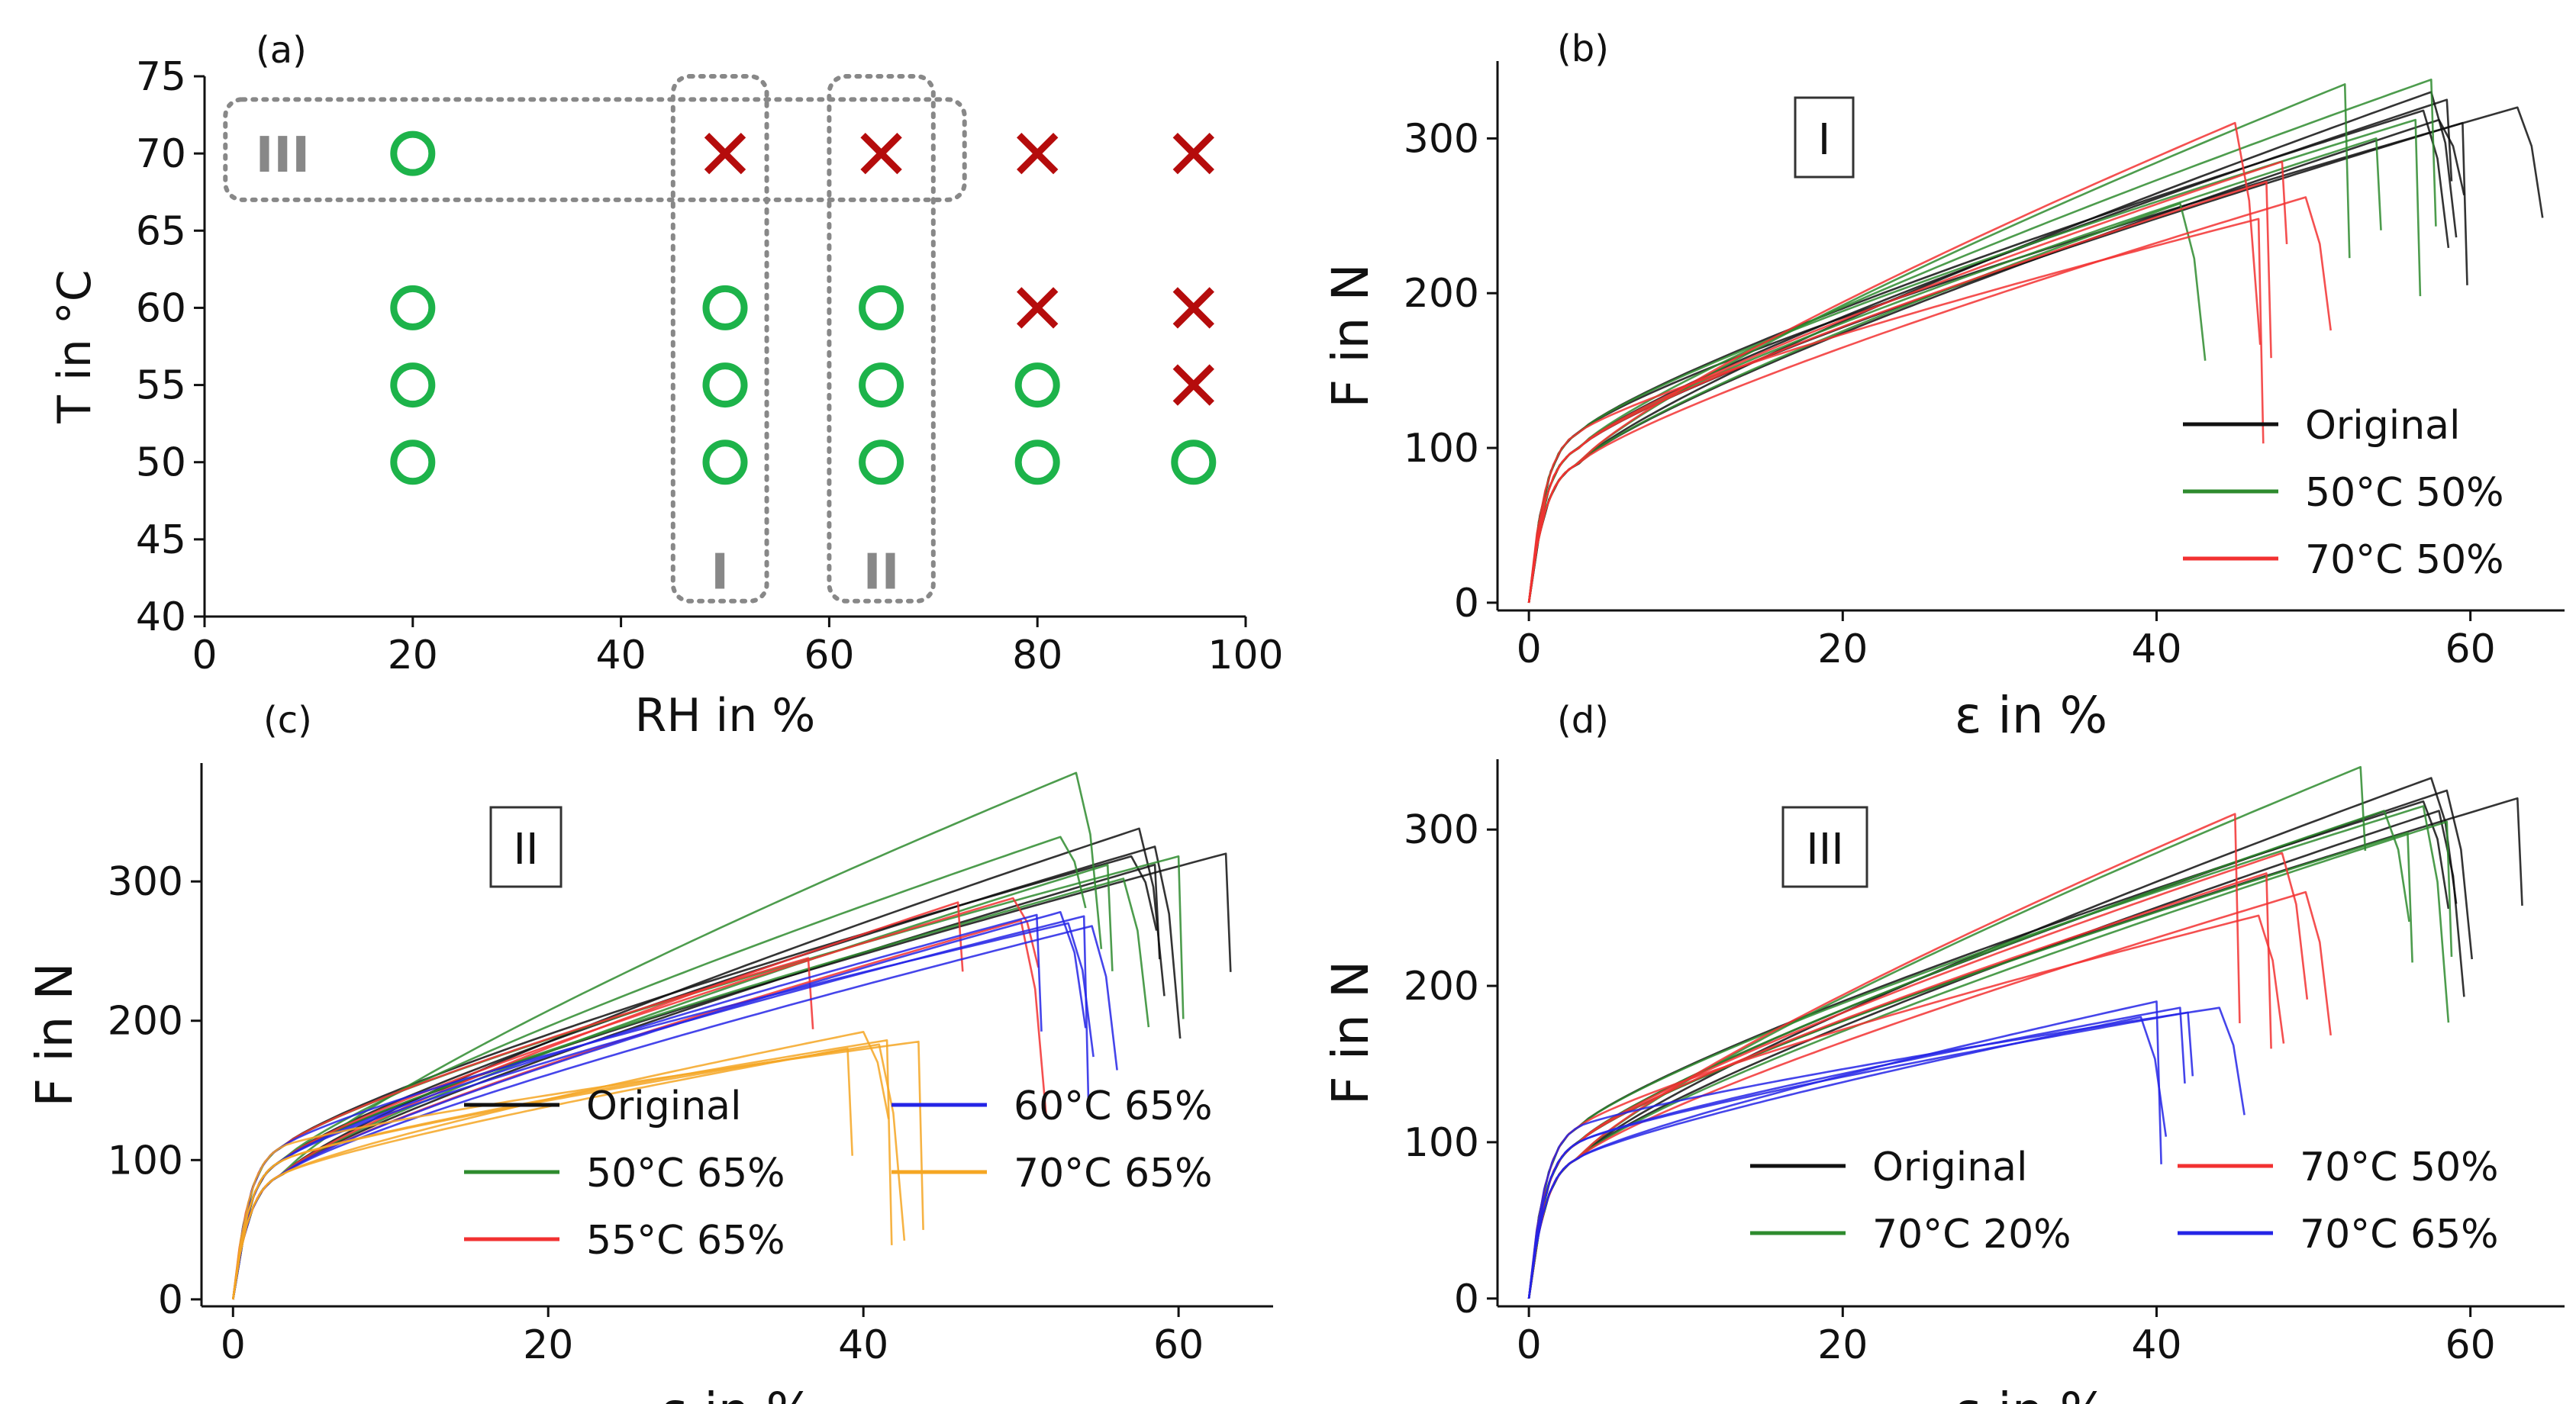 The width and height of the screenshot is (2576, 1404). What do you see at coordinates (161, 617) in the screenshot?
I see `y-tick-label: 40` at bounding box center [161, 617].